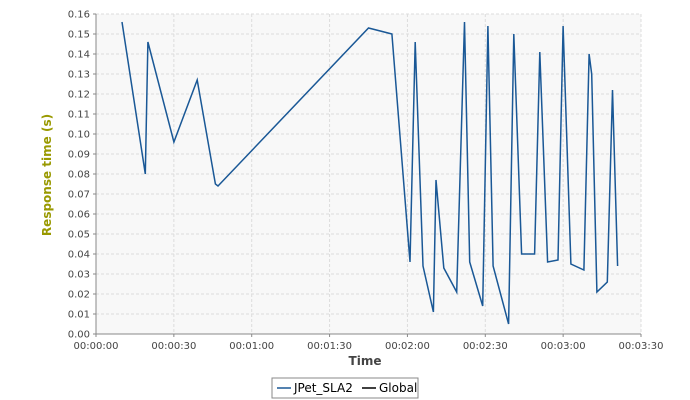  I want to click on y-tick-label: 0.13, so click(79, 75).